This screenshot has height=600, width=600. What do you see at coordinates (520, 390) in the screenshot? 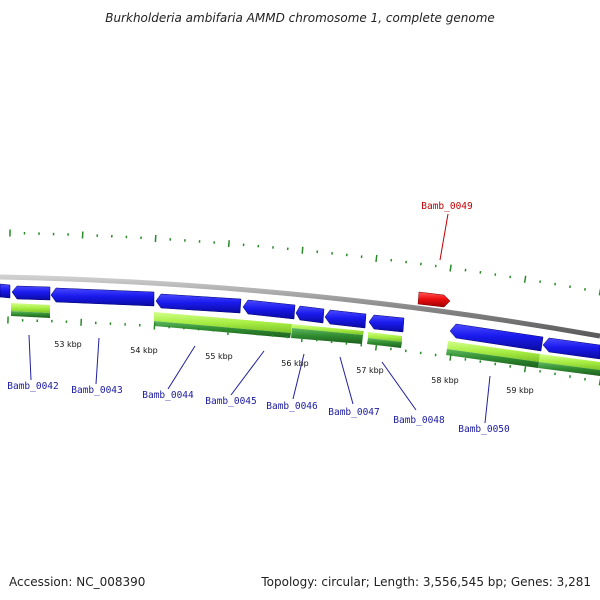
I see `scale-label: 59 kbp` at bounding box center [520, 390].